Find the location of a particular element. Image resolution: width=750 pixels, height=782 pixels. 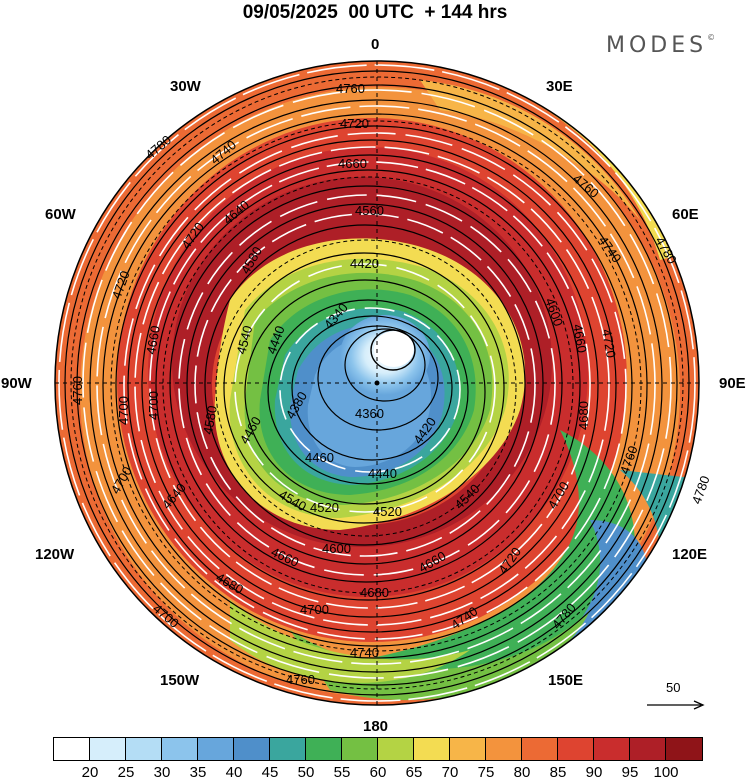

reference-arrow-icon is located at coordinates (676, 705).